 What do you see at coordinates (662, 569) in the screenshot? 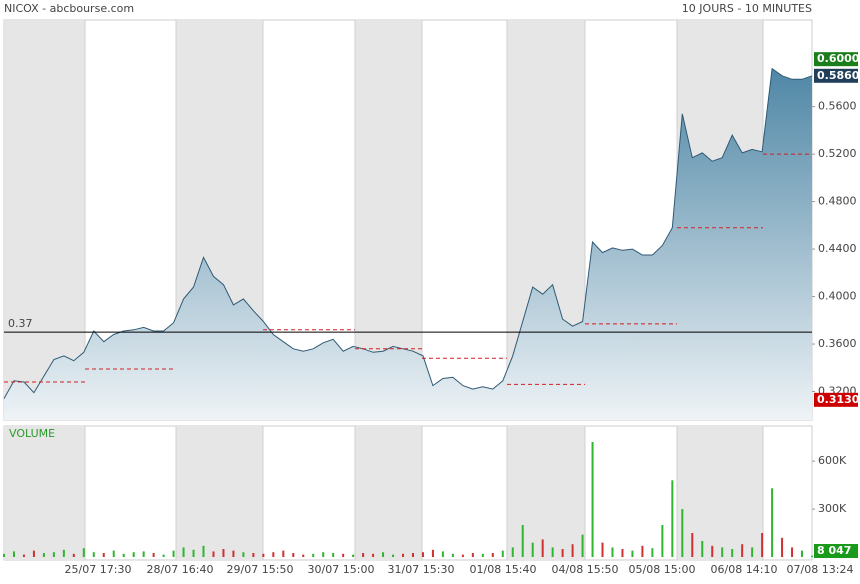
I see `x-tick-label: 05/08 15:00` at bounding box center [662, 569].